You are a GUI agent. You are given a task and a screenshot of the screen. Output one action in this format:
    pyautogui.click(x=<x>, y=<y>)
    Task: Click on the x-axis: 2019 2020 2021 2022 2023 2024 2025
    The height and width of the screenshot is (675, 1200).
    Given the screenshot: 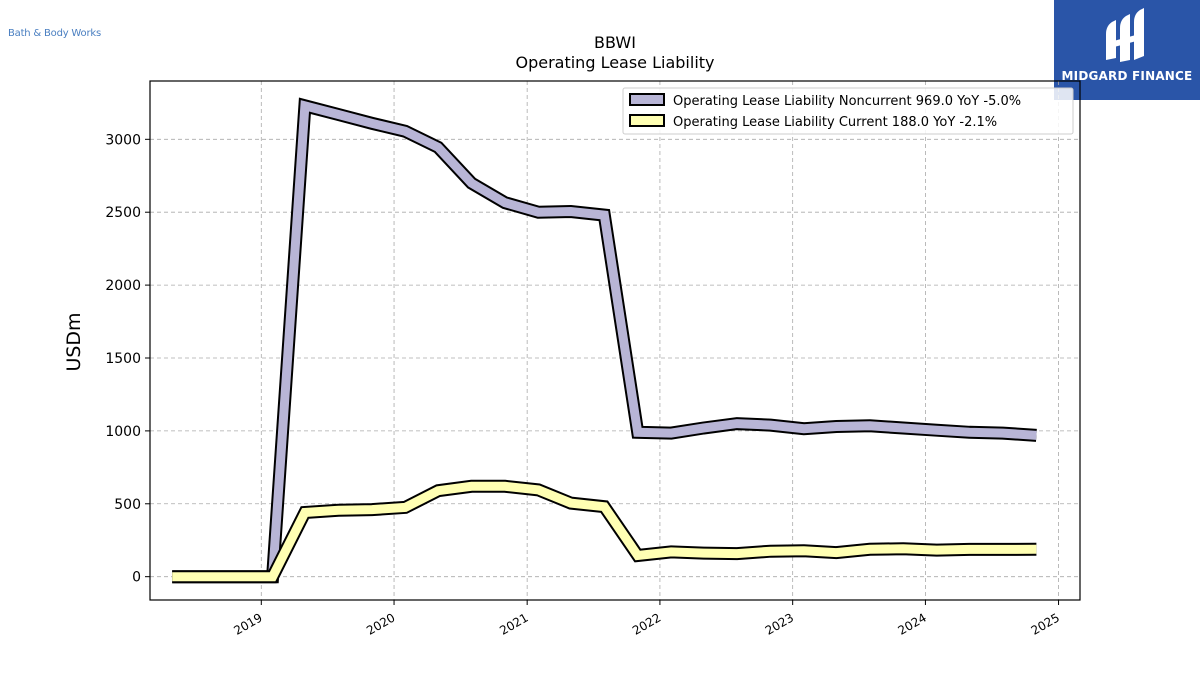 What is the action you would take?
    pyautogui.click(x=646, y=619)
    